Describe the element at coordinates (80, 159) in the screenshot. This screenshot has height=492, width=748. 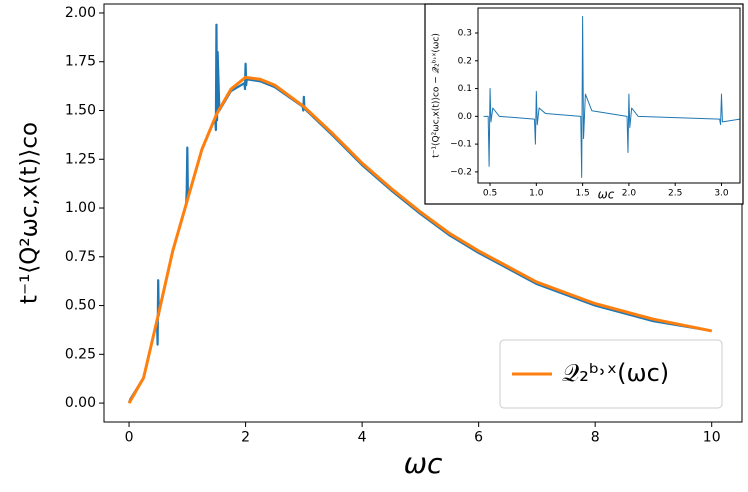
I see `y-tick-label: 1.25` at that location.